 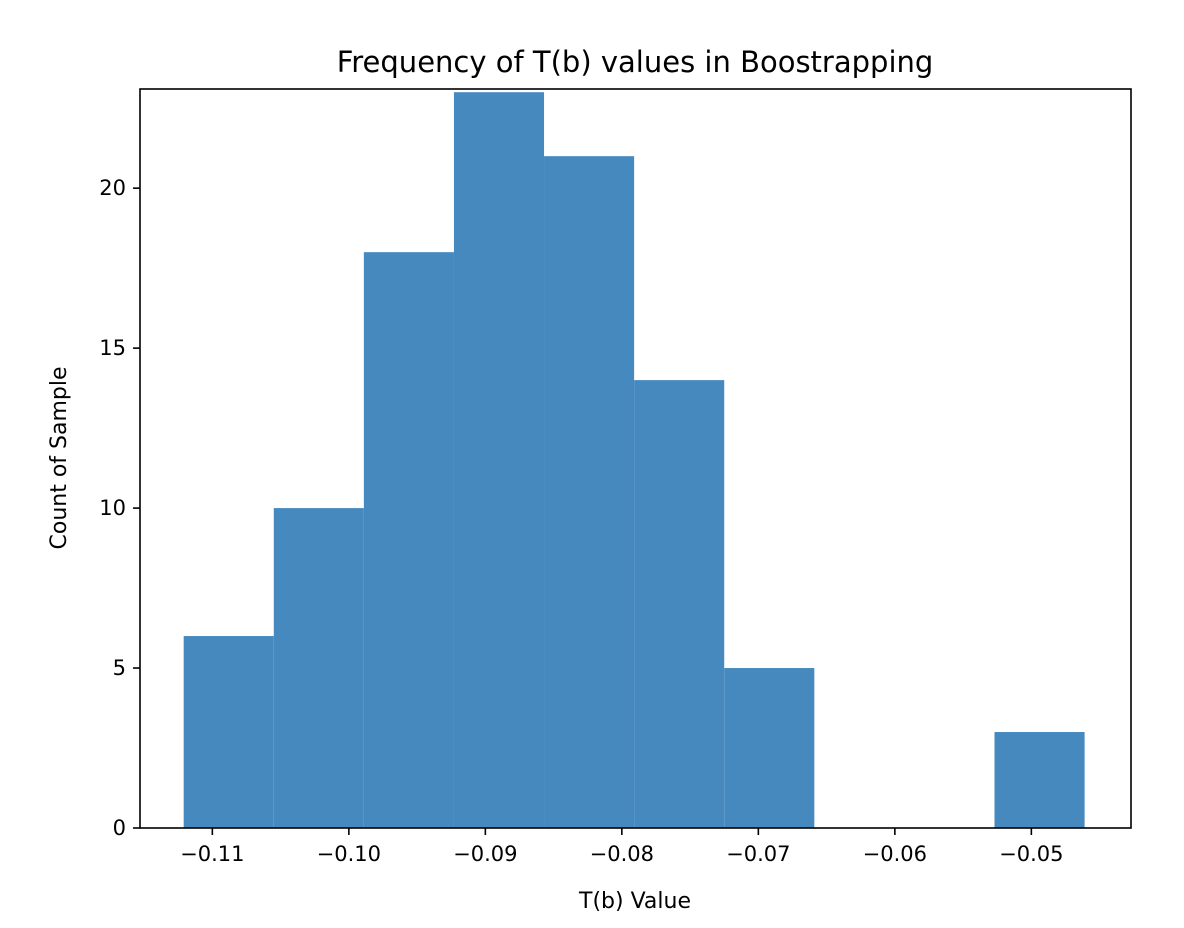 I want to click on y-tick-label-4: 20, so click(x=112, y=188).